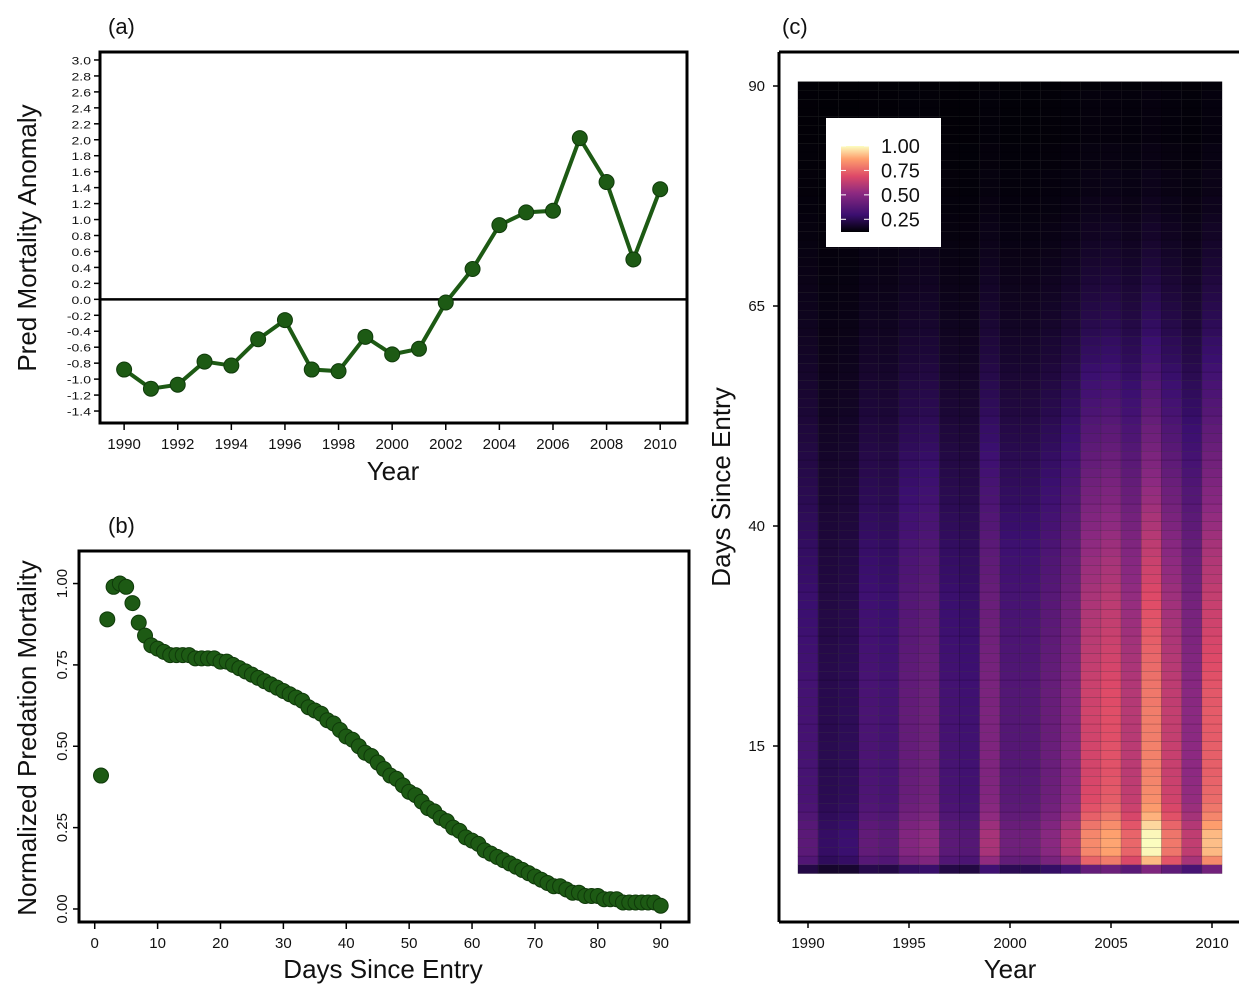  What do you see at coordinates (721, 486) in the screenshot?
I see `panel-c-ylabel: Days Since Entry` at bounding box center [721, 486].